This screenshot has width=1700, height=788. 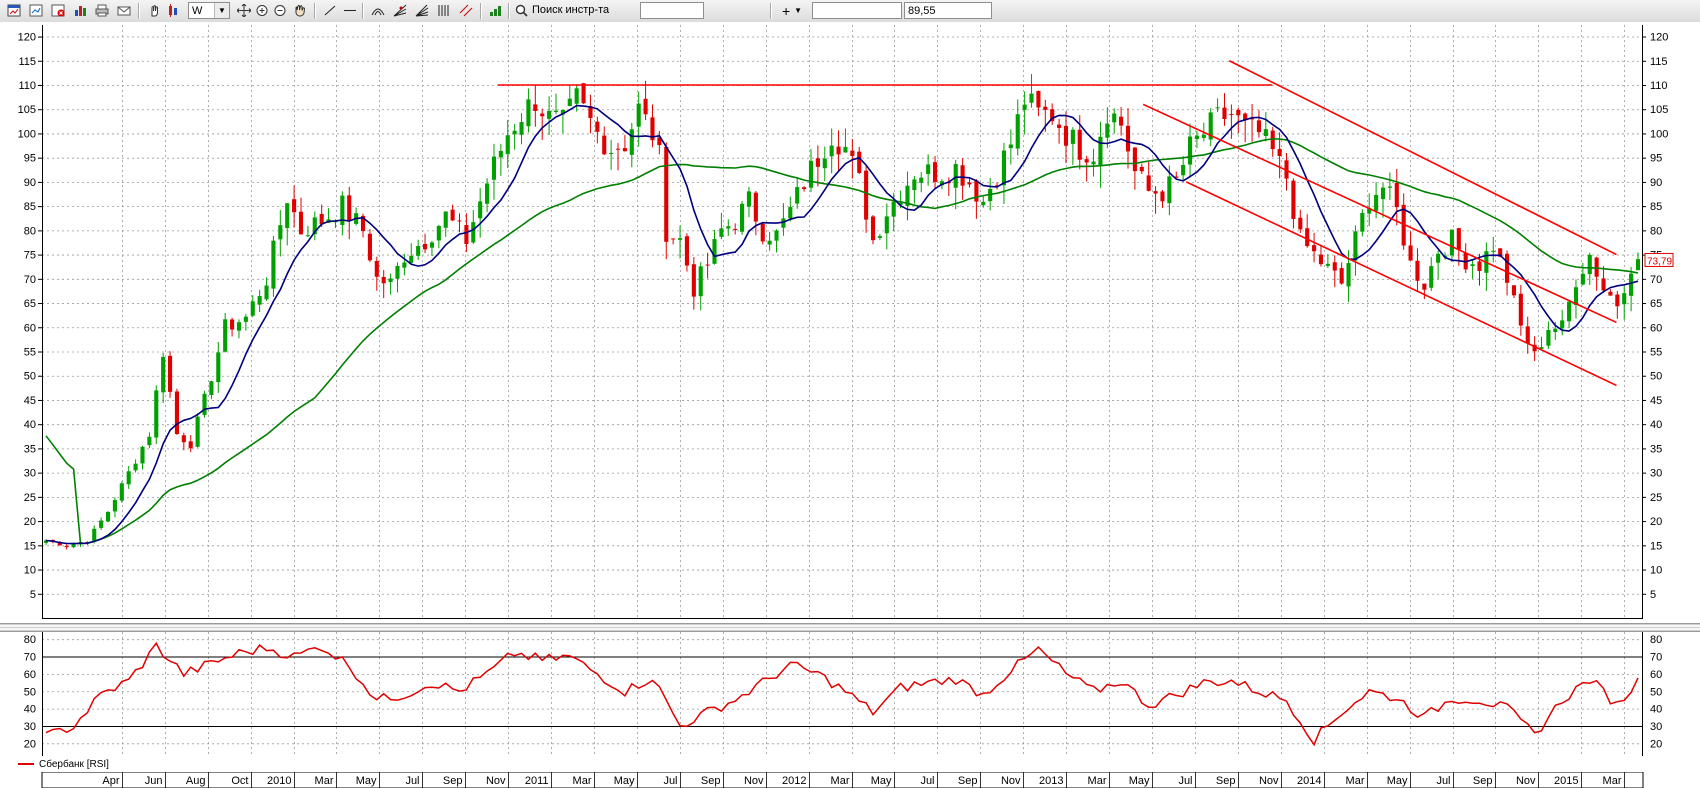 I want to click on gann-fan-icon, so click(x=422, y=10).